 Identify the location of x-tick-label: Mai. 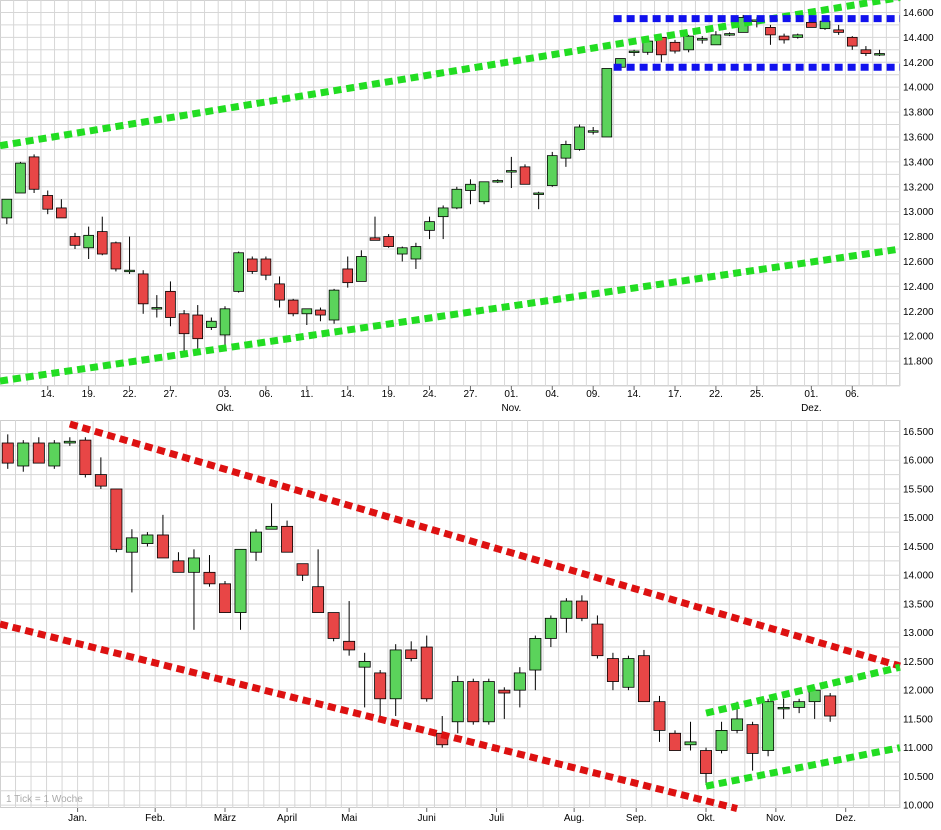
(349, 818).